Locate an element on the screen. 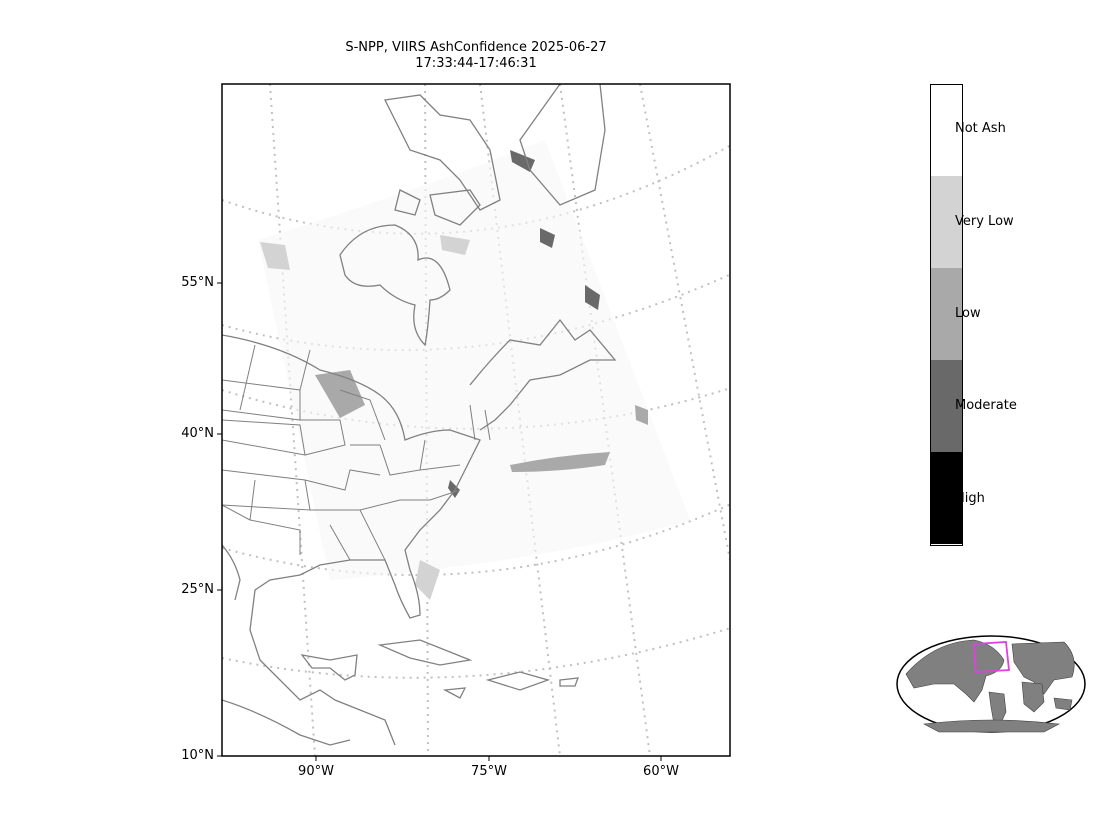  world-inset-map is located at coordinates (991, 684).